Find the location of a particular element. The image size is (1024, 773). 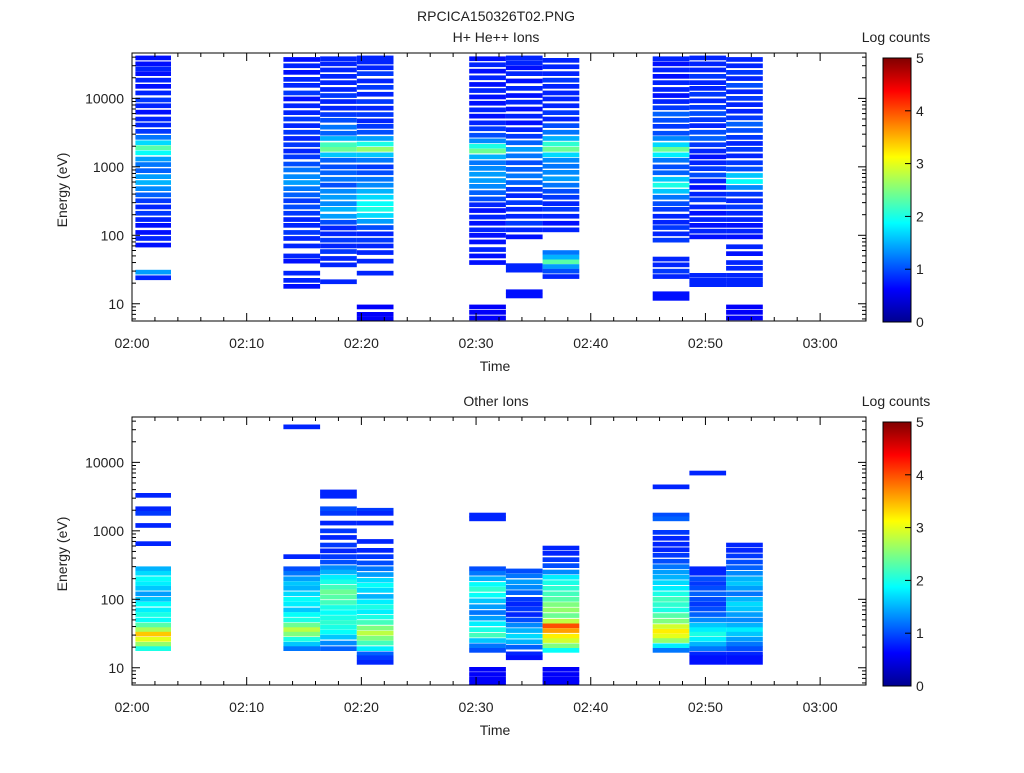

y-tick-label: 100 is located at coordinates (113, 599).